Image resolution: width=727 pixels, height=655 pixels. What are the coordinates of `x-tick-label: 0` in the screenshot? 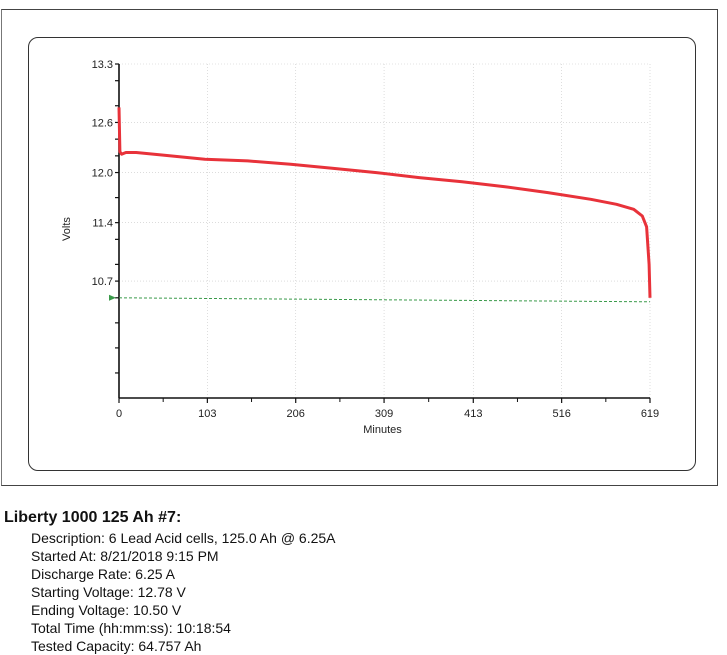 It's located at (119, 414).